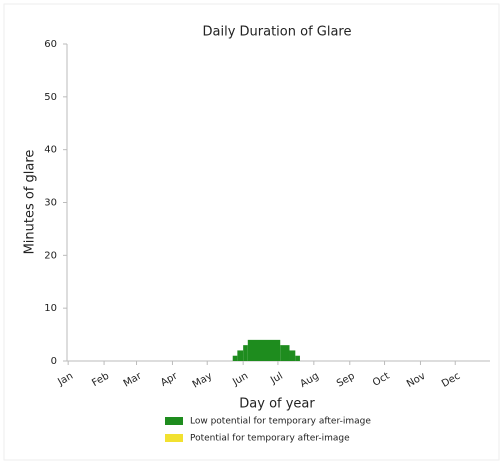 Image resolution: width=503 pixels, height=464 pixels. What do you see at coordinates (277, 32) in the screenshot?
I see `chart-title: Daily Duration of Glare` at bounding box center [277, 32].